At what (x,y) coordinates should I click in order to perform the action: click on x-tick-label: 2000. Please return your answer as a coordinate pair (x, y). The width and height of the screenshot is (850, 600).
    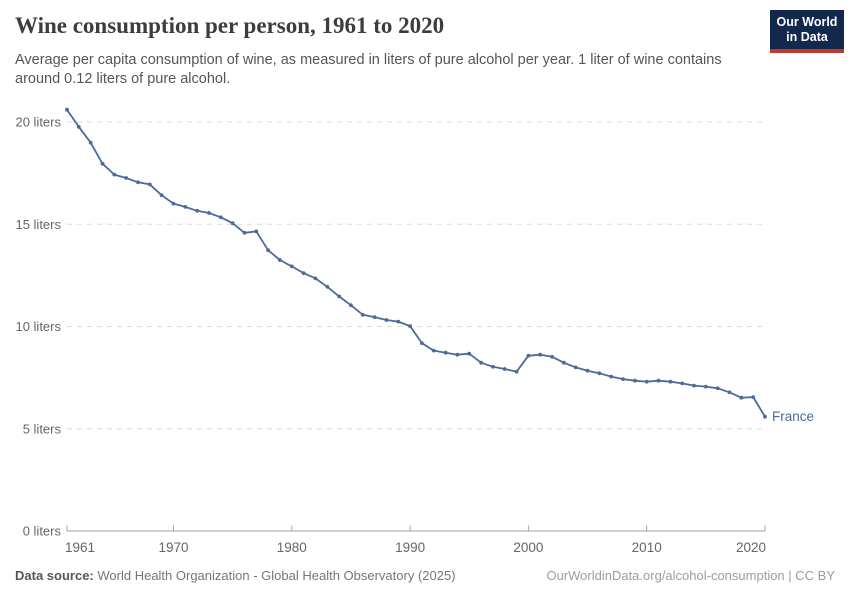
    Looking at the image, I should click on (528, 547).